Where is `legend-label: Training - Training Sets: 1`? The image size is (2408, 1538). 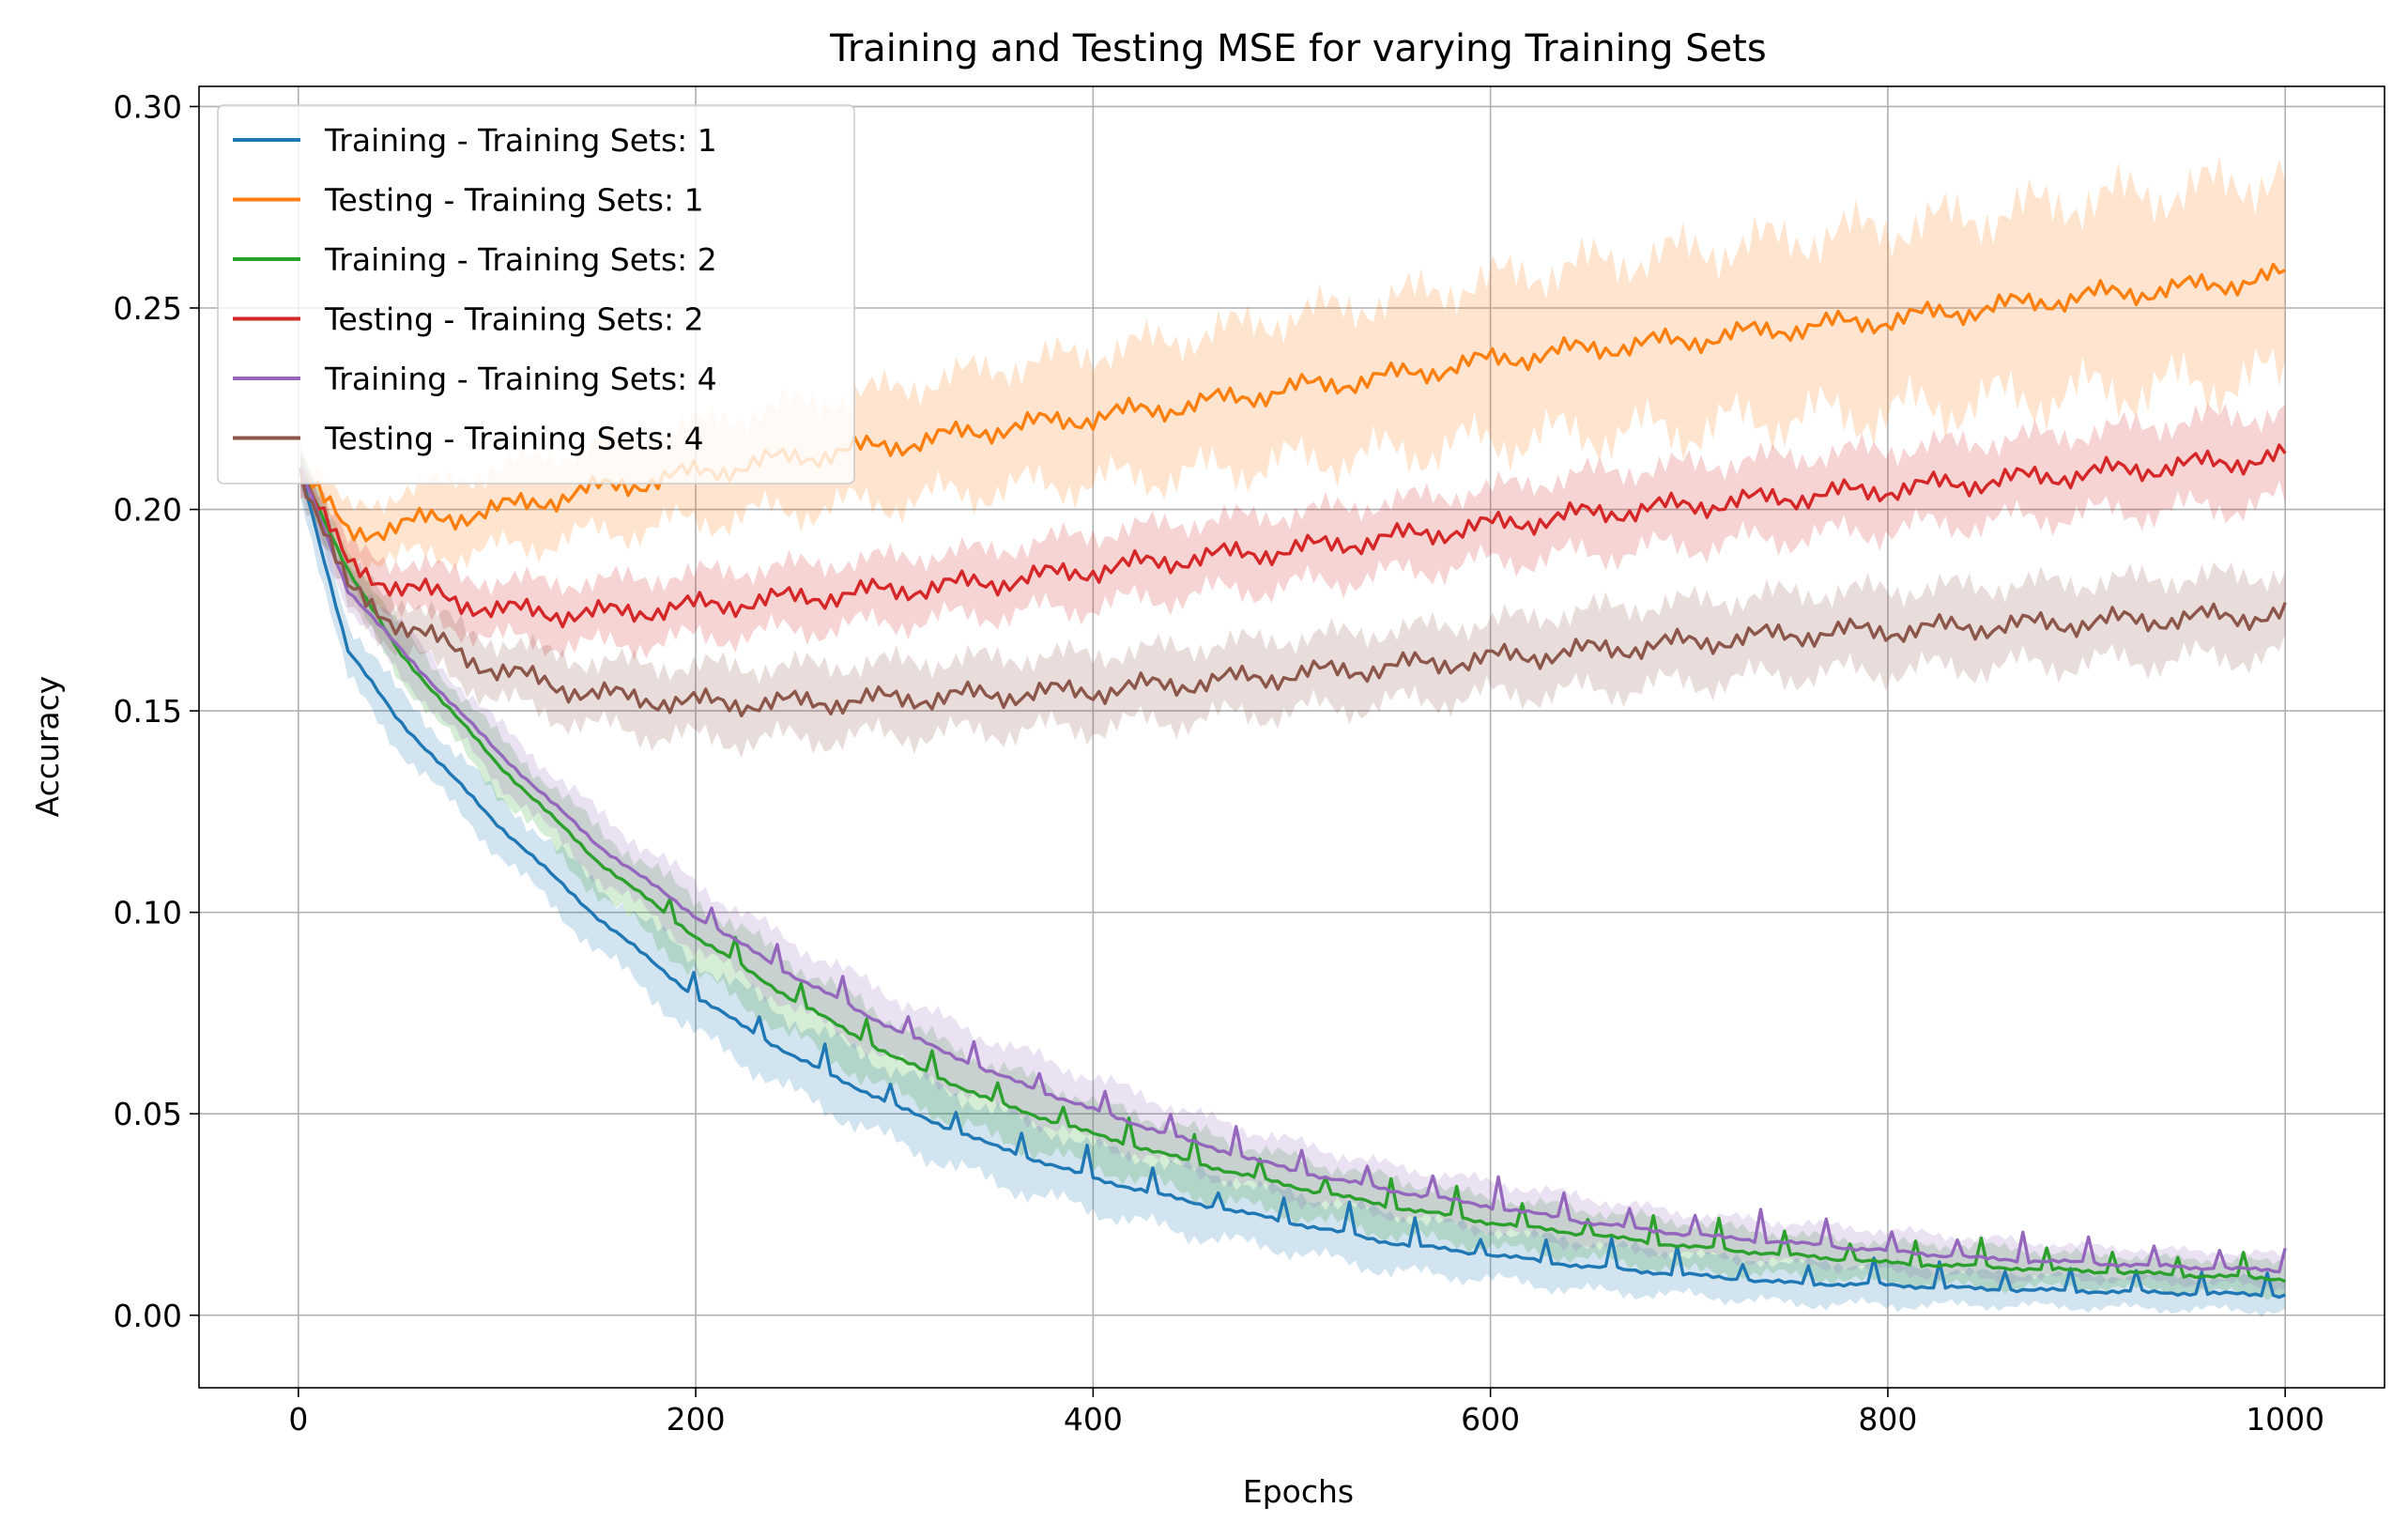
legend-label: Training - Training Sets: 1 is located at coordinates (520, 140).